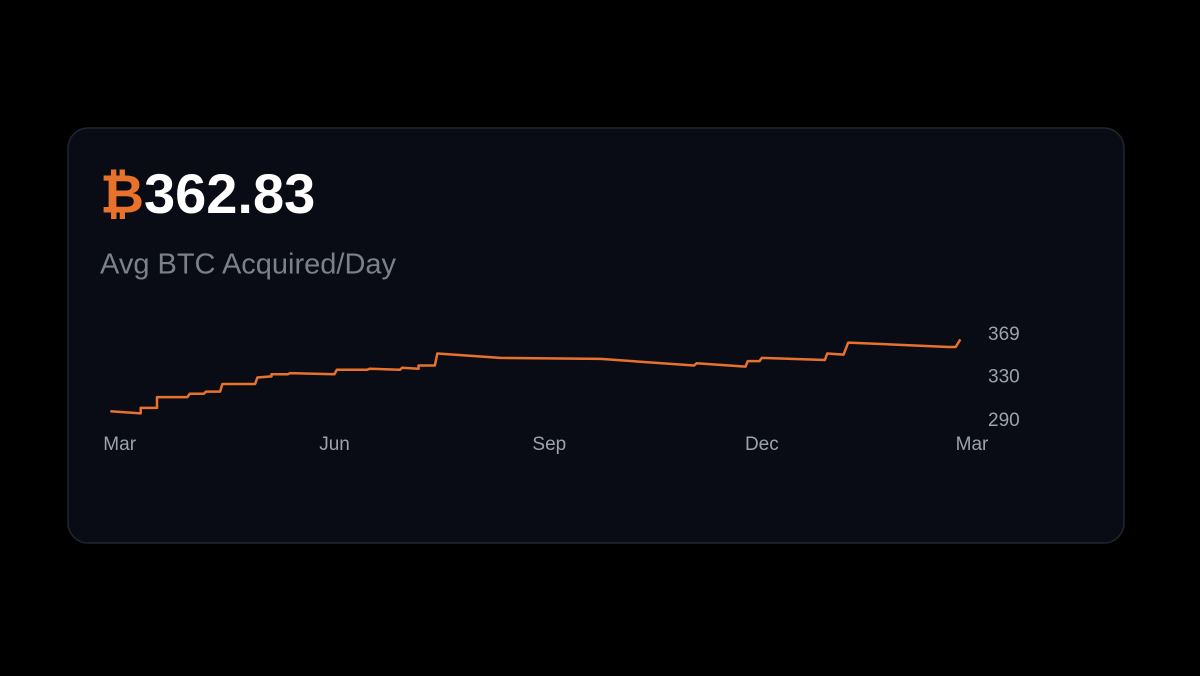  What do you see at coordinates (762, 444) in the screenshot?
I see `x-tick-label: Dec` at bounding box center [762, 444].